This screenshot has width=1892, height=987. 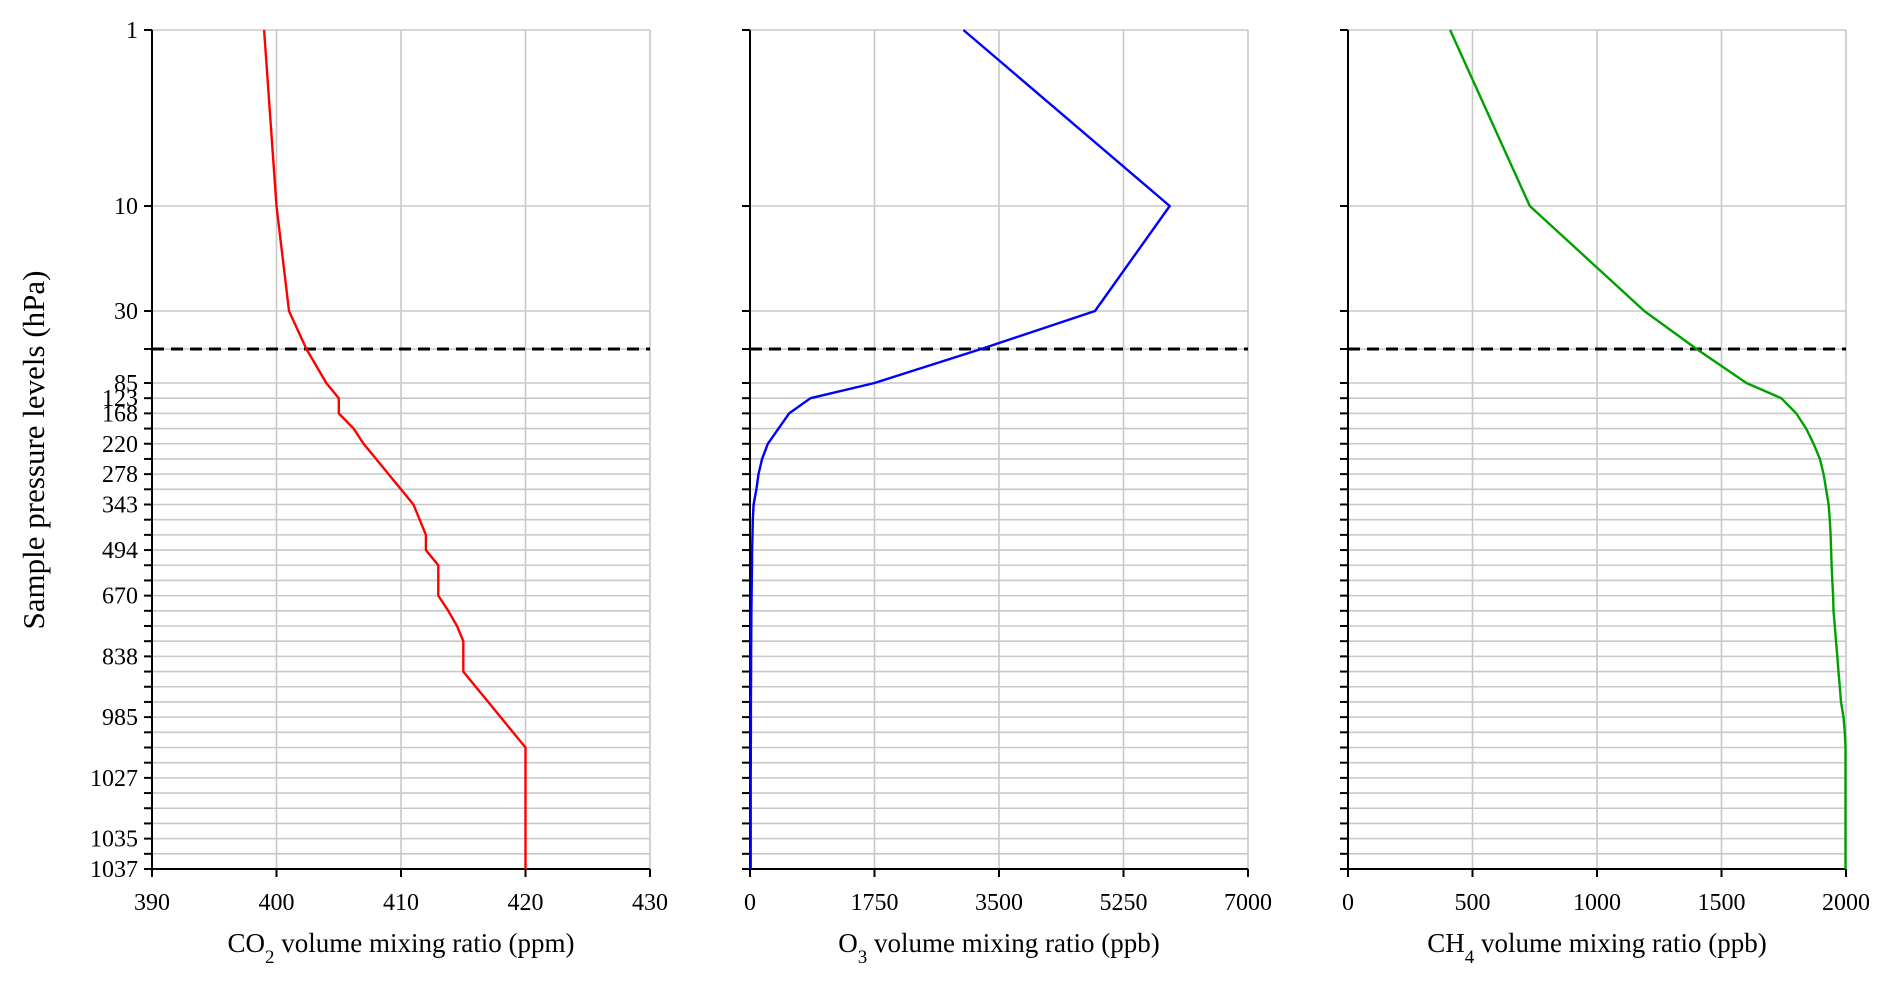 I want to click on x-tick-label: 5250, so click(x=1124, y=903).